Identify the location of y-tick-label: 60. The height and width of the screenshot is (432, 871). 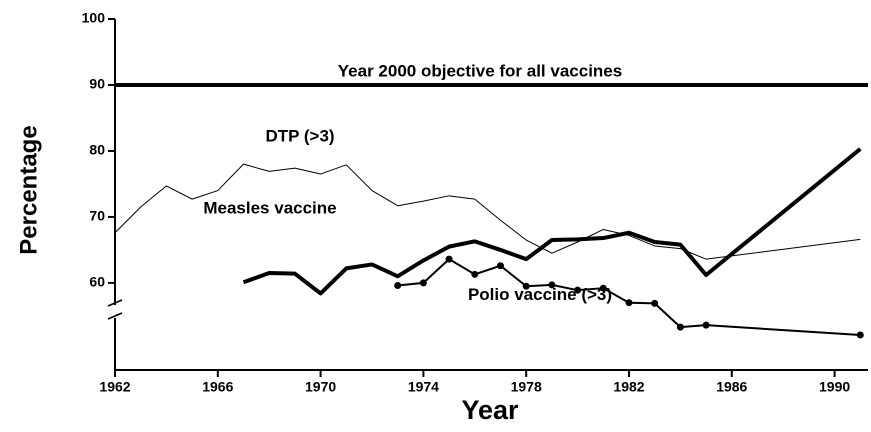
(97, 282).